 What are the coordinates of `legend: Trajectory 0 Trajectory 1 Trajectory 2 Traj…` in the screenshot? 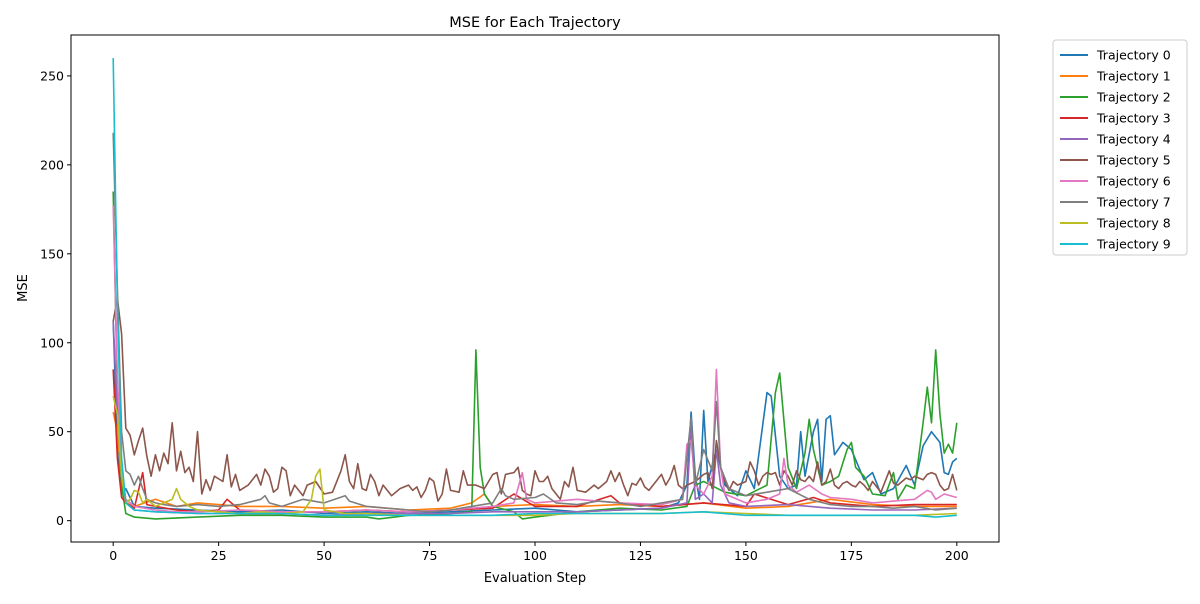 It's located at (1120, 147).